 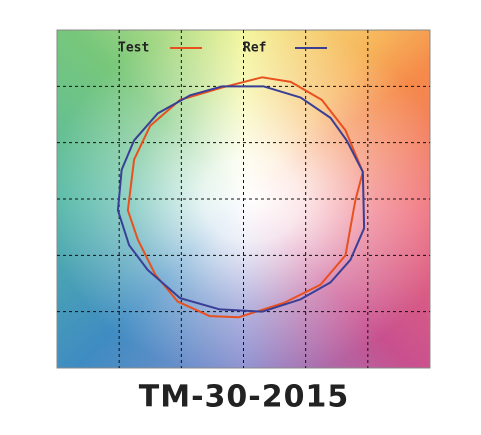 I want to click on chart-title: TM-30-2015, so click(x=244, y=397).